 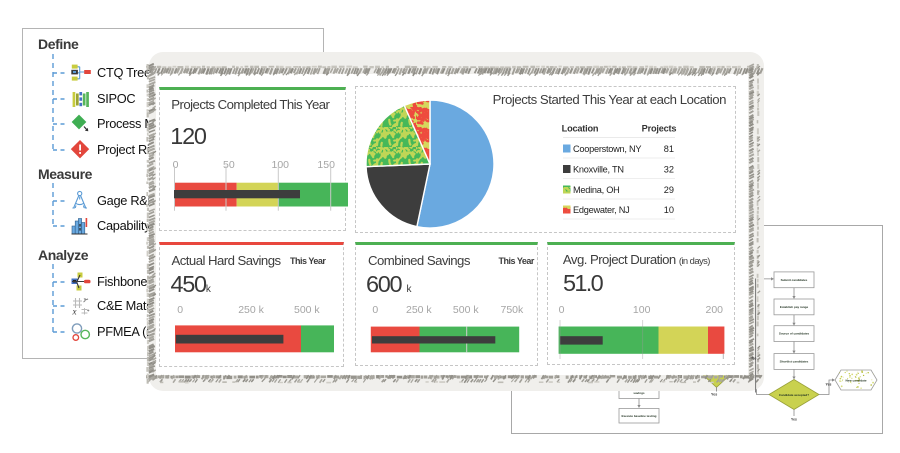 I want to click on svg-text: C&E Matrix, so click(x=128, y=305).